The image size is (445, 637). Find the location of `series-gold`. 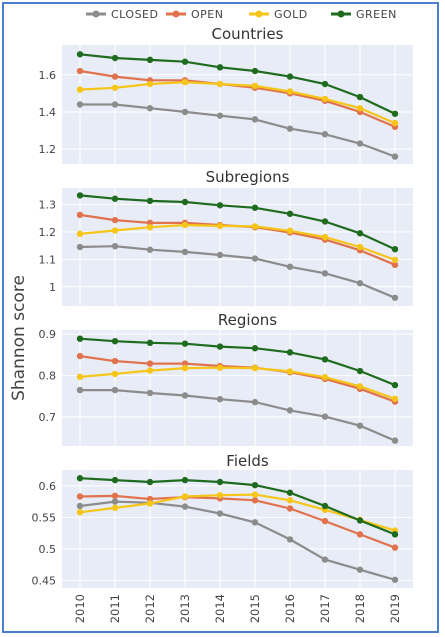

series-gold is located at coordinates (237, 102).